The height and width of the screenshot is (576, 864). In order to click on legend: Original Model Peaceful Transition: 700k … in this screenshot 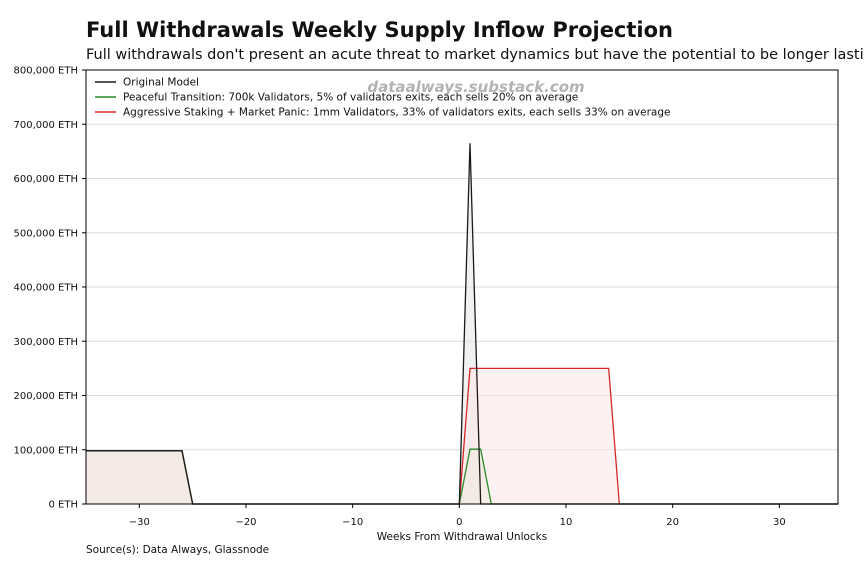, I will do `click(382, 98)`.